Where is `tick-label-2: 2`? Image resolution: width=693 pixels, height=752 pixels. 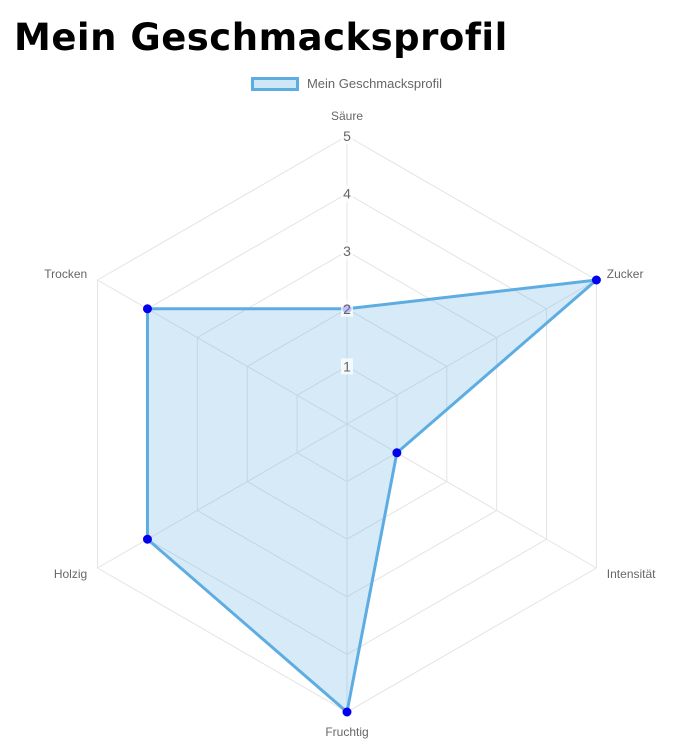 tick-label-2: 2 is located at coordinates (347, 309).